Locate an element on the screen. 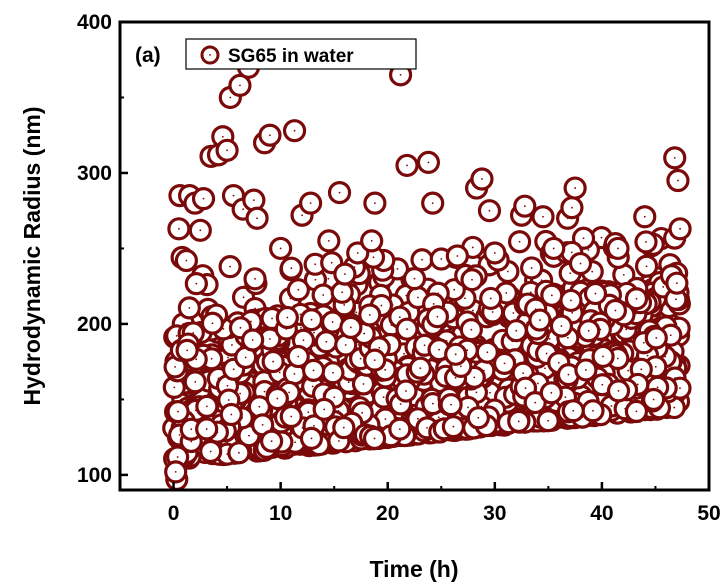  y-tick-label: 400 is located at coordinates (94, 22).